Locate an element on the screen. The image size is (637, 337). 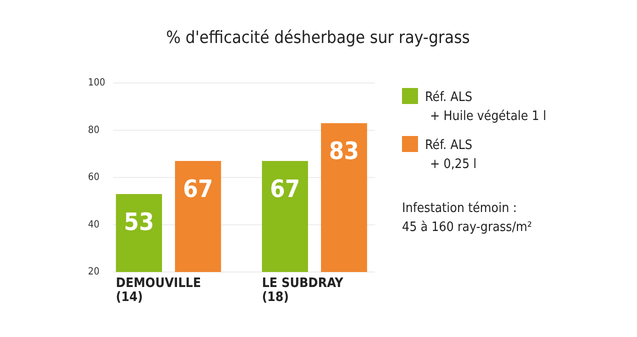
legend-label: Réf. ALS + Huile végétale 1 l is located at coordinates (485, 107).